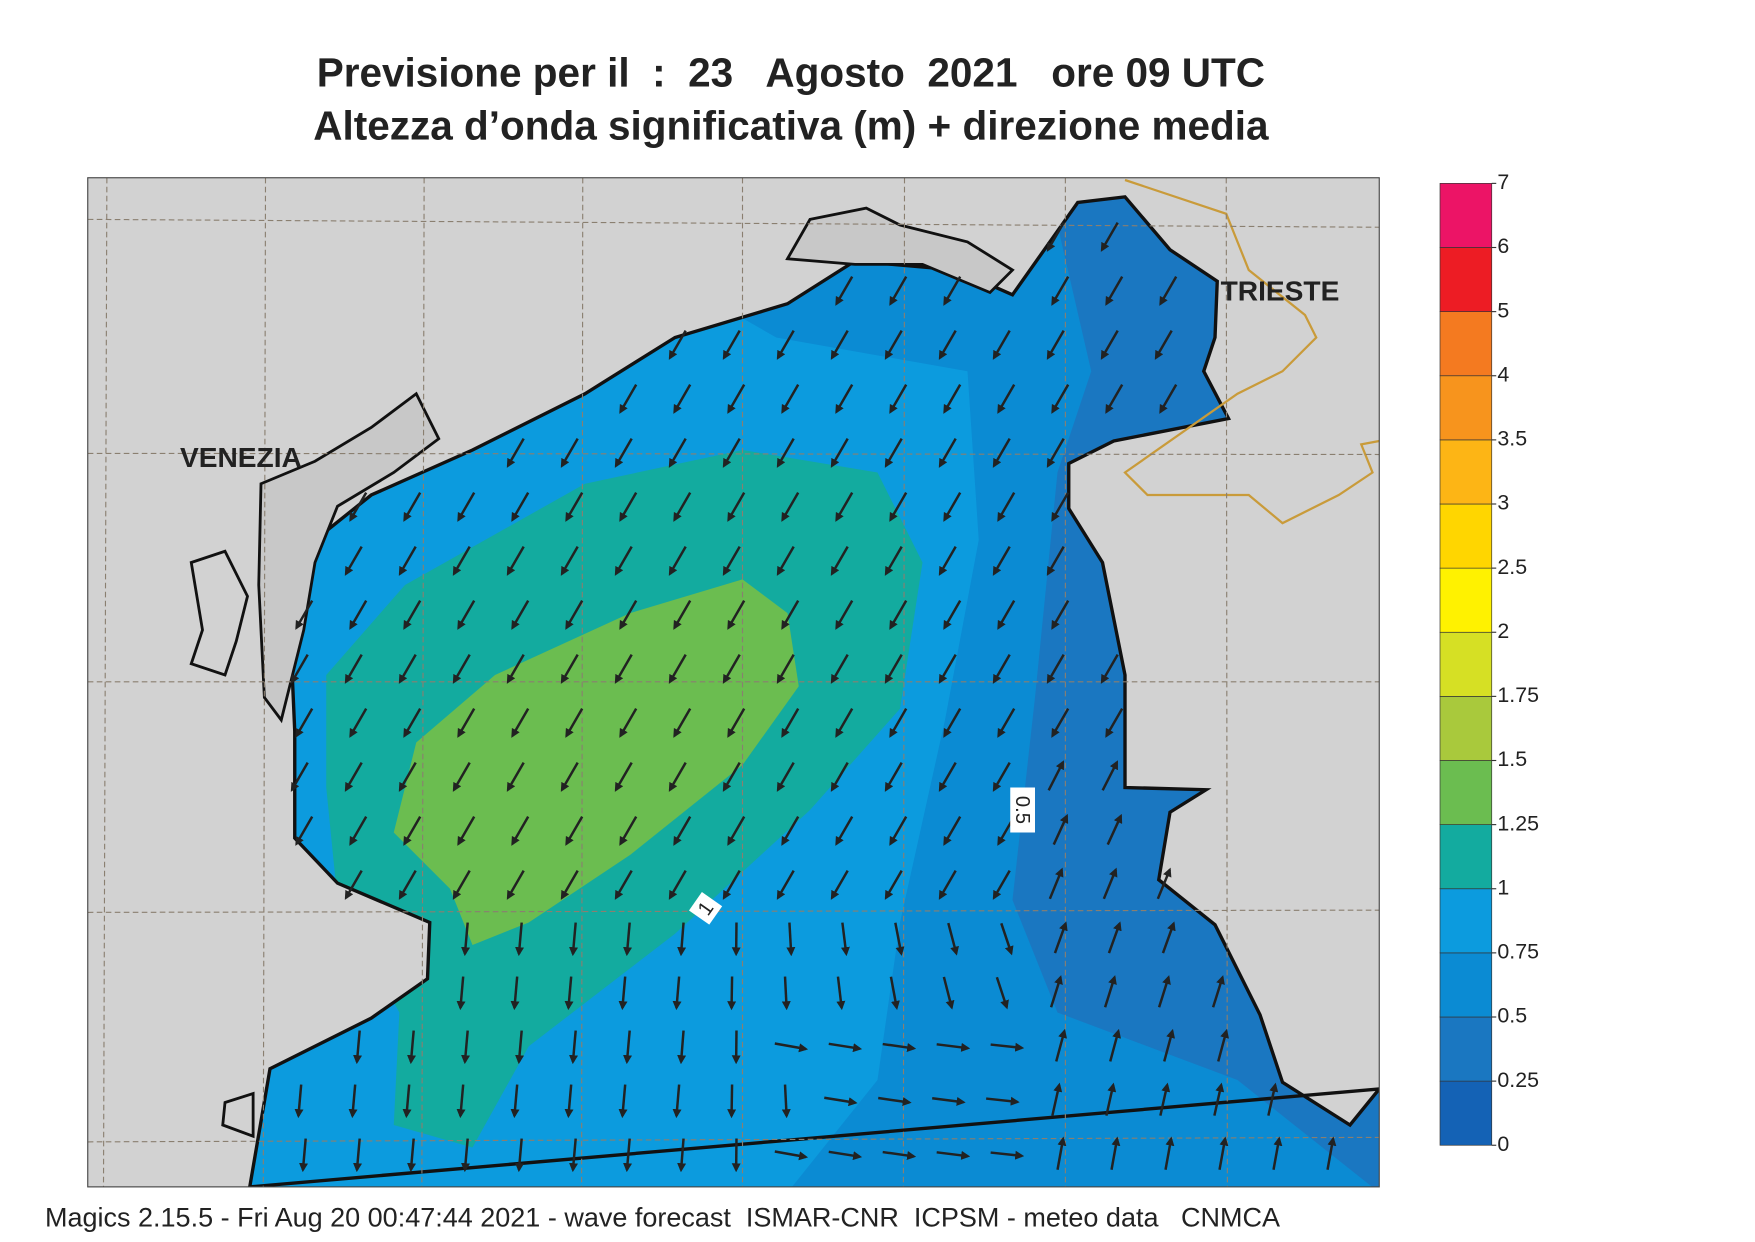 Image resolution: width=1755 pixels, height=1242 pixels. What do you see at coordinates (900, 250) in the screenshot?
I see `island` at bounding box center [900, 250].